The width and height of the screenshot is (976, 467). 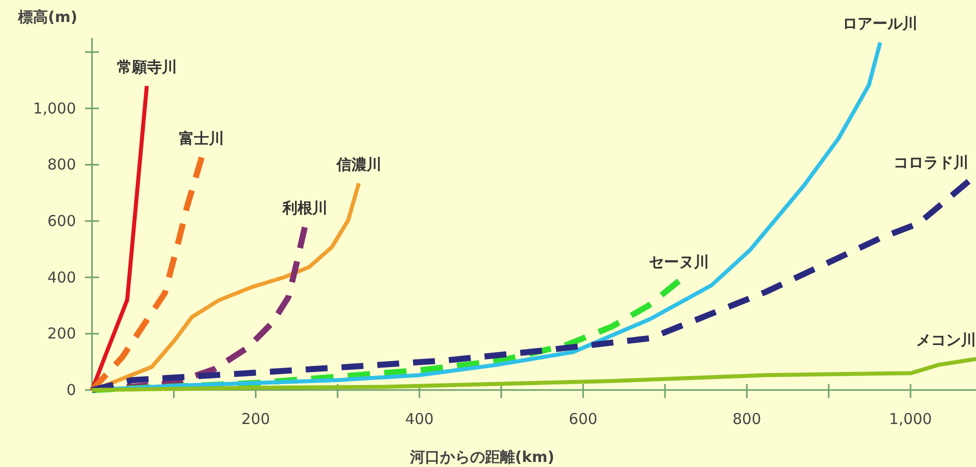 I want to click on series-label: メコン川, so click(x=946, y=340).